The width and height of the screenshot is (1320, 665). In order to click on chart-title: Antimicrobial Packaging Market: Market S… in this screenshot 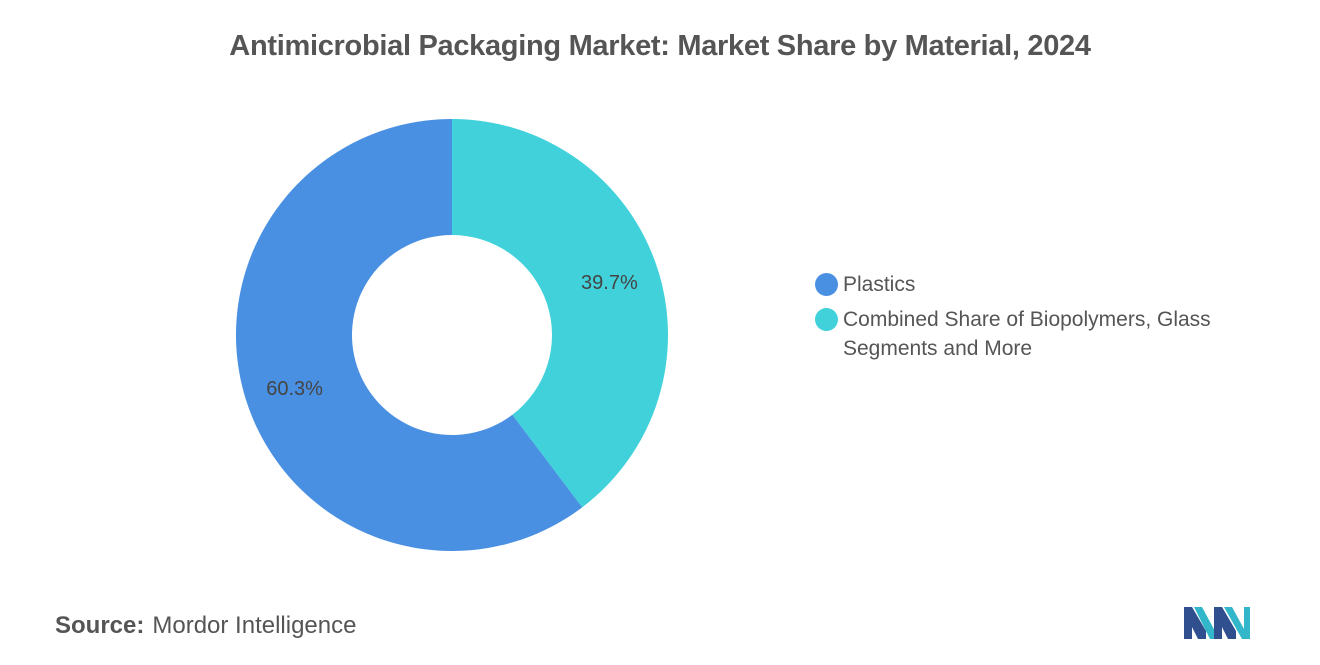, I will do `click(660, 46)`.